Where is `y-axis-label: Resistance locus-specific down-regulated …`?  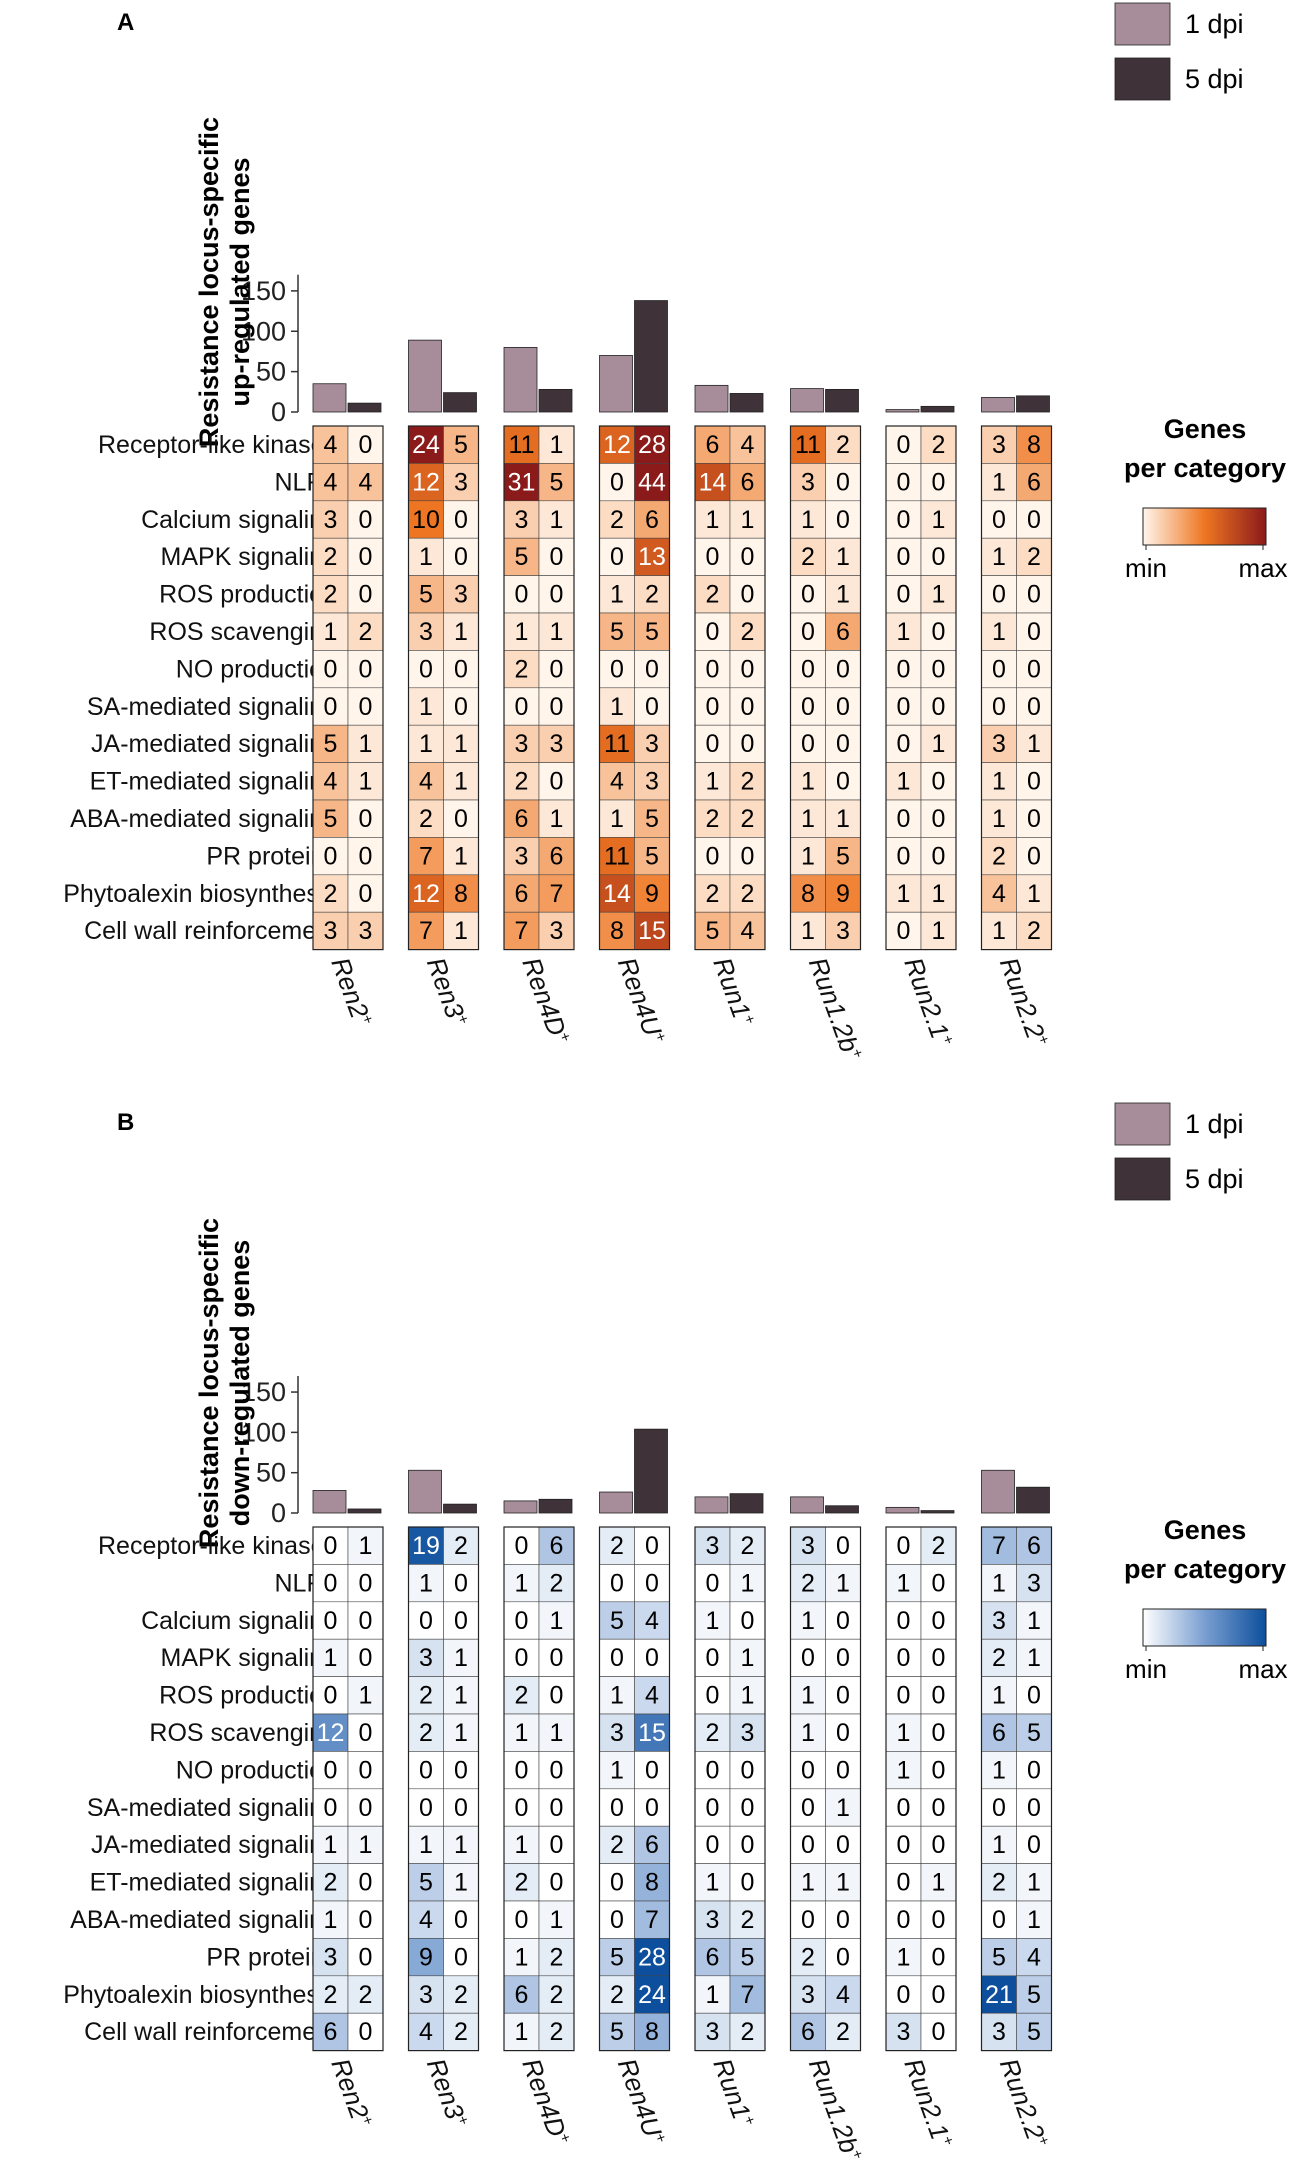
y-axis-label: Resistance locus-specific down-regulated … is located at coordinates (224, 1383).